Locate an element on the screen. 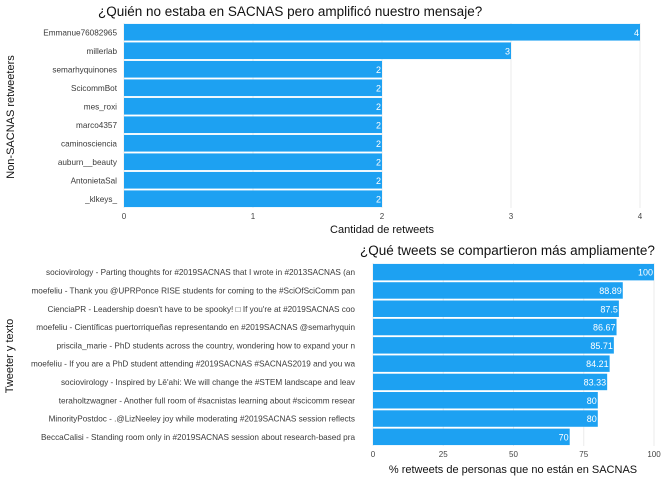  data-label: 87.5 is located at coordinates (609, 309).